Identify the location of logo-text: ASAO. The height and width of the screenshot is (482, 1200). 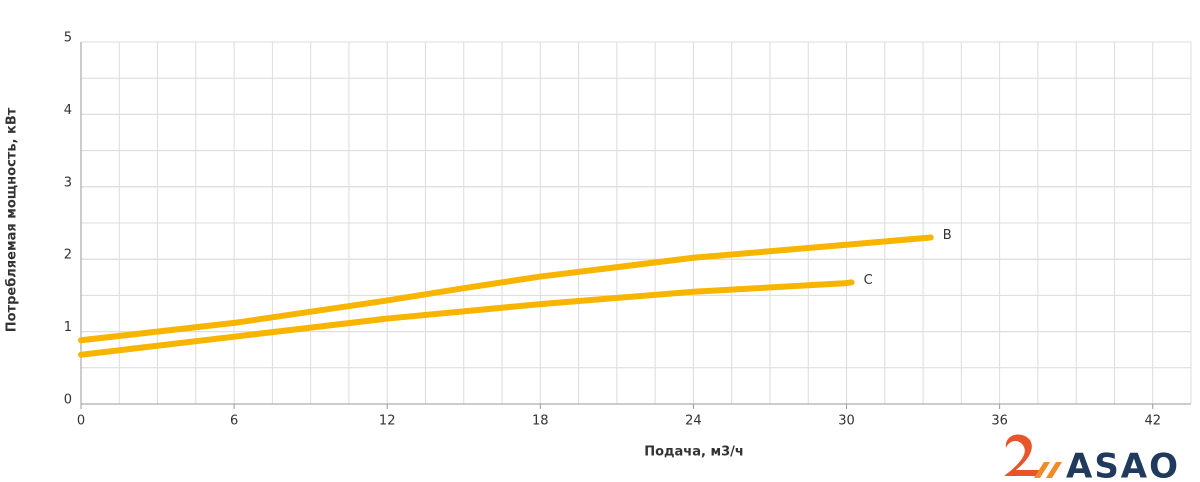
(1123, 464).